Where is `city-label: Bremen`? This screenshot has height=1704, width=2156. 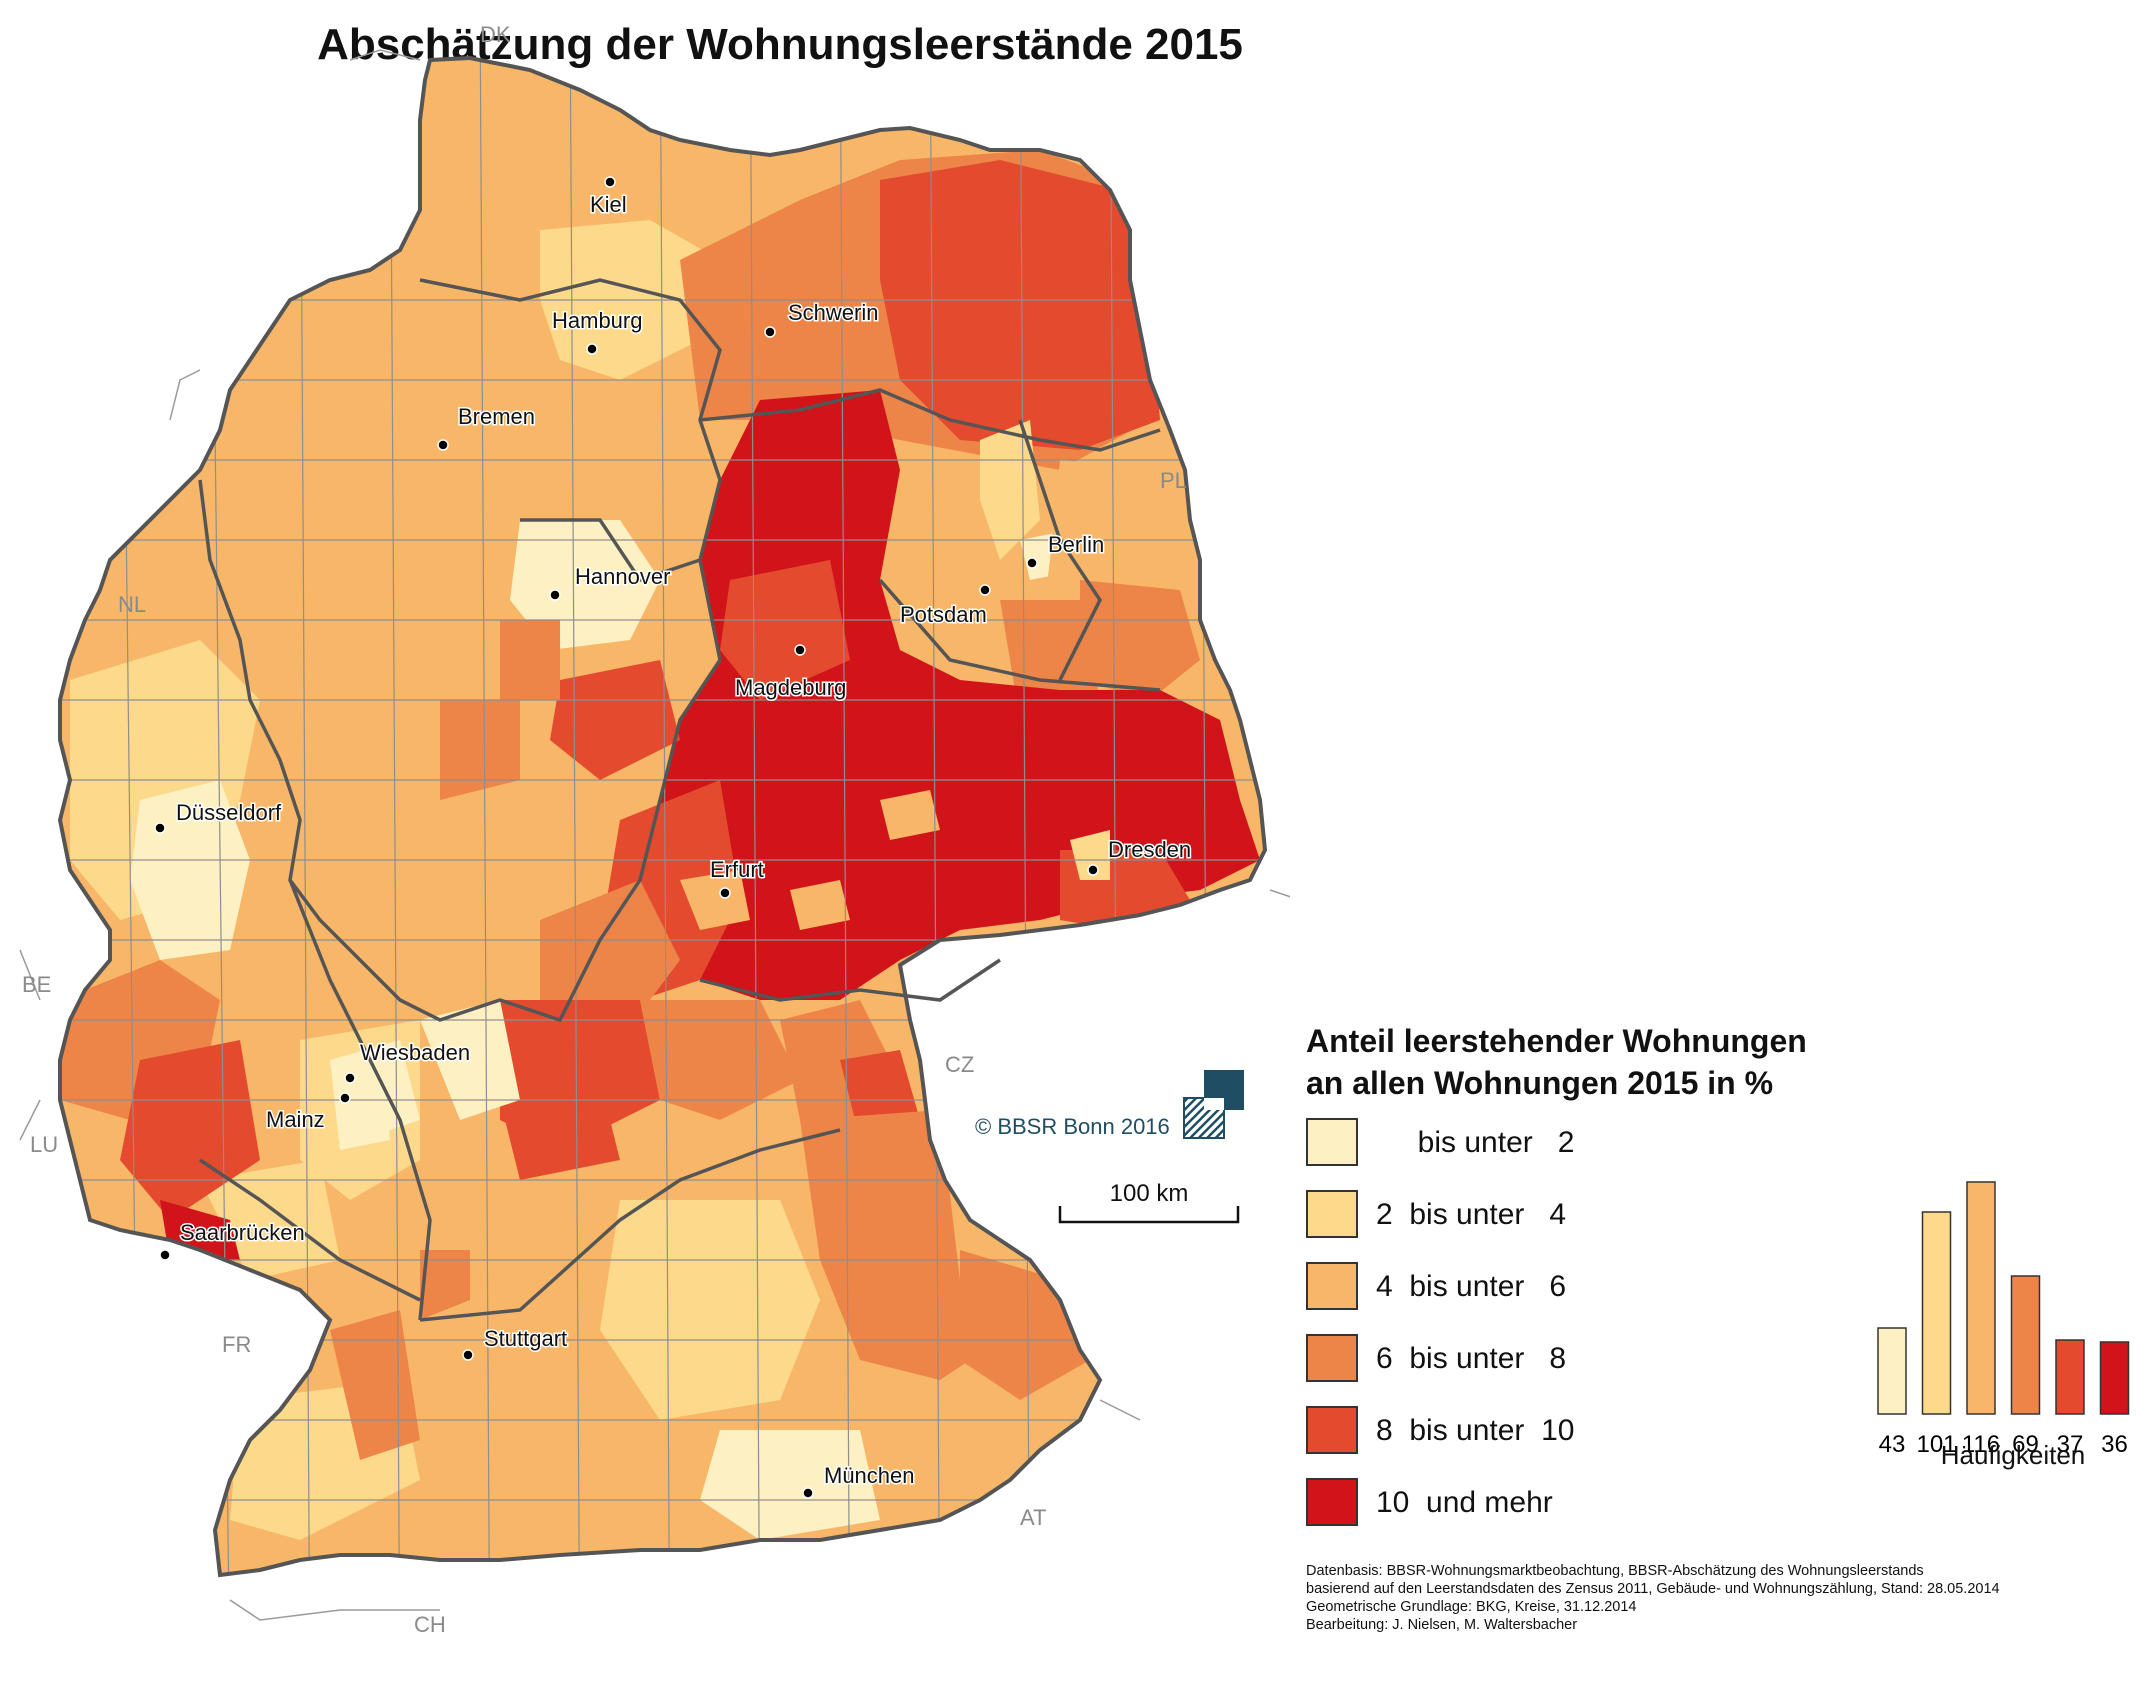 city-label: Bremen is located at coordinates (496, 416).